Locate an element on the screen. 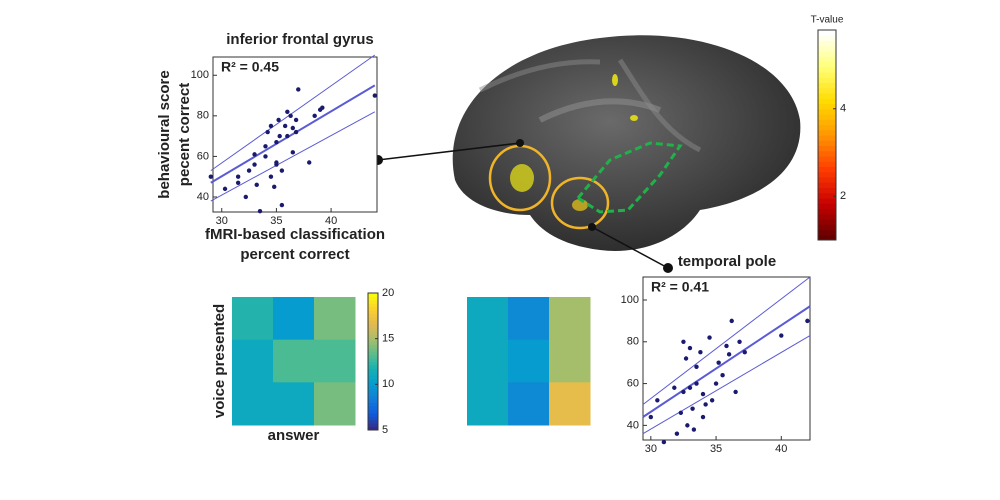  x-axis-label: answer is located at coordinates (294, 435).